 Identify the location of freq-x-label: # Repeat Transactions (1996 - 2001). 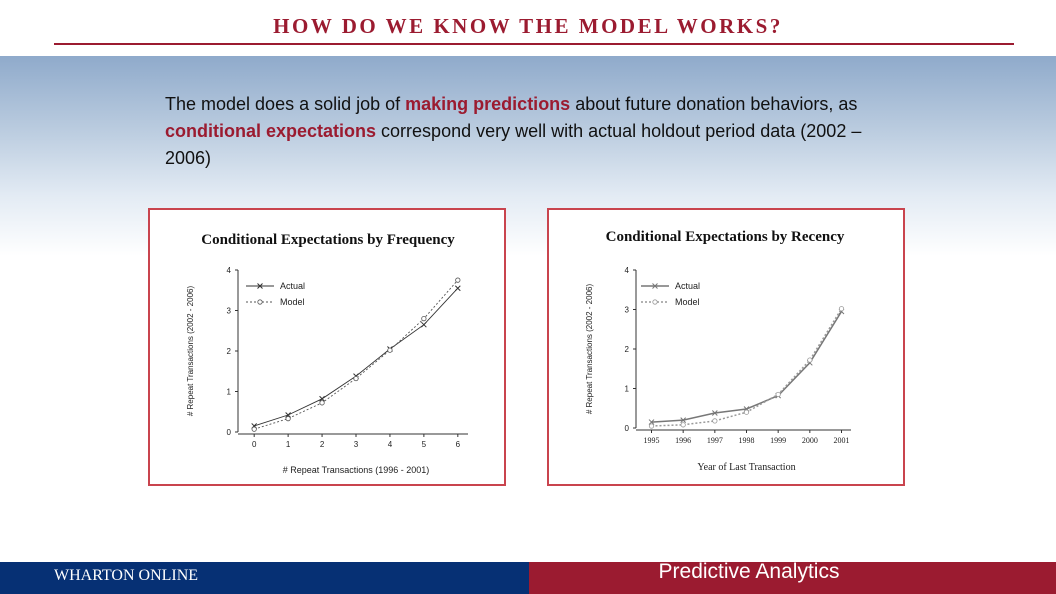
(356, 470).